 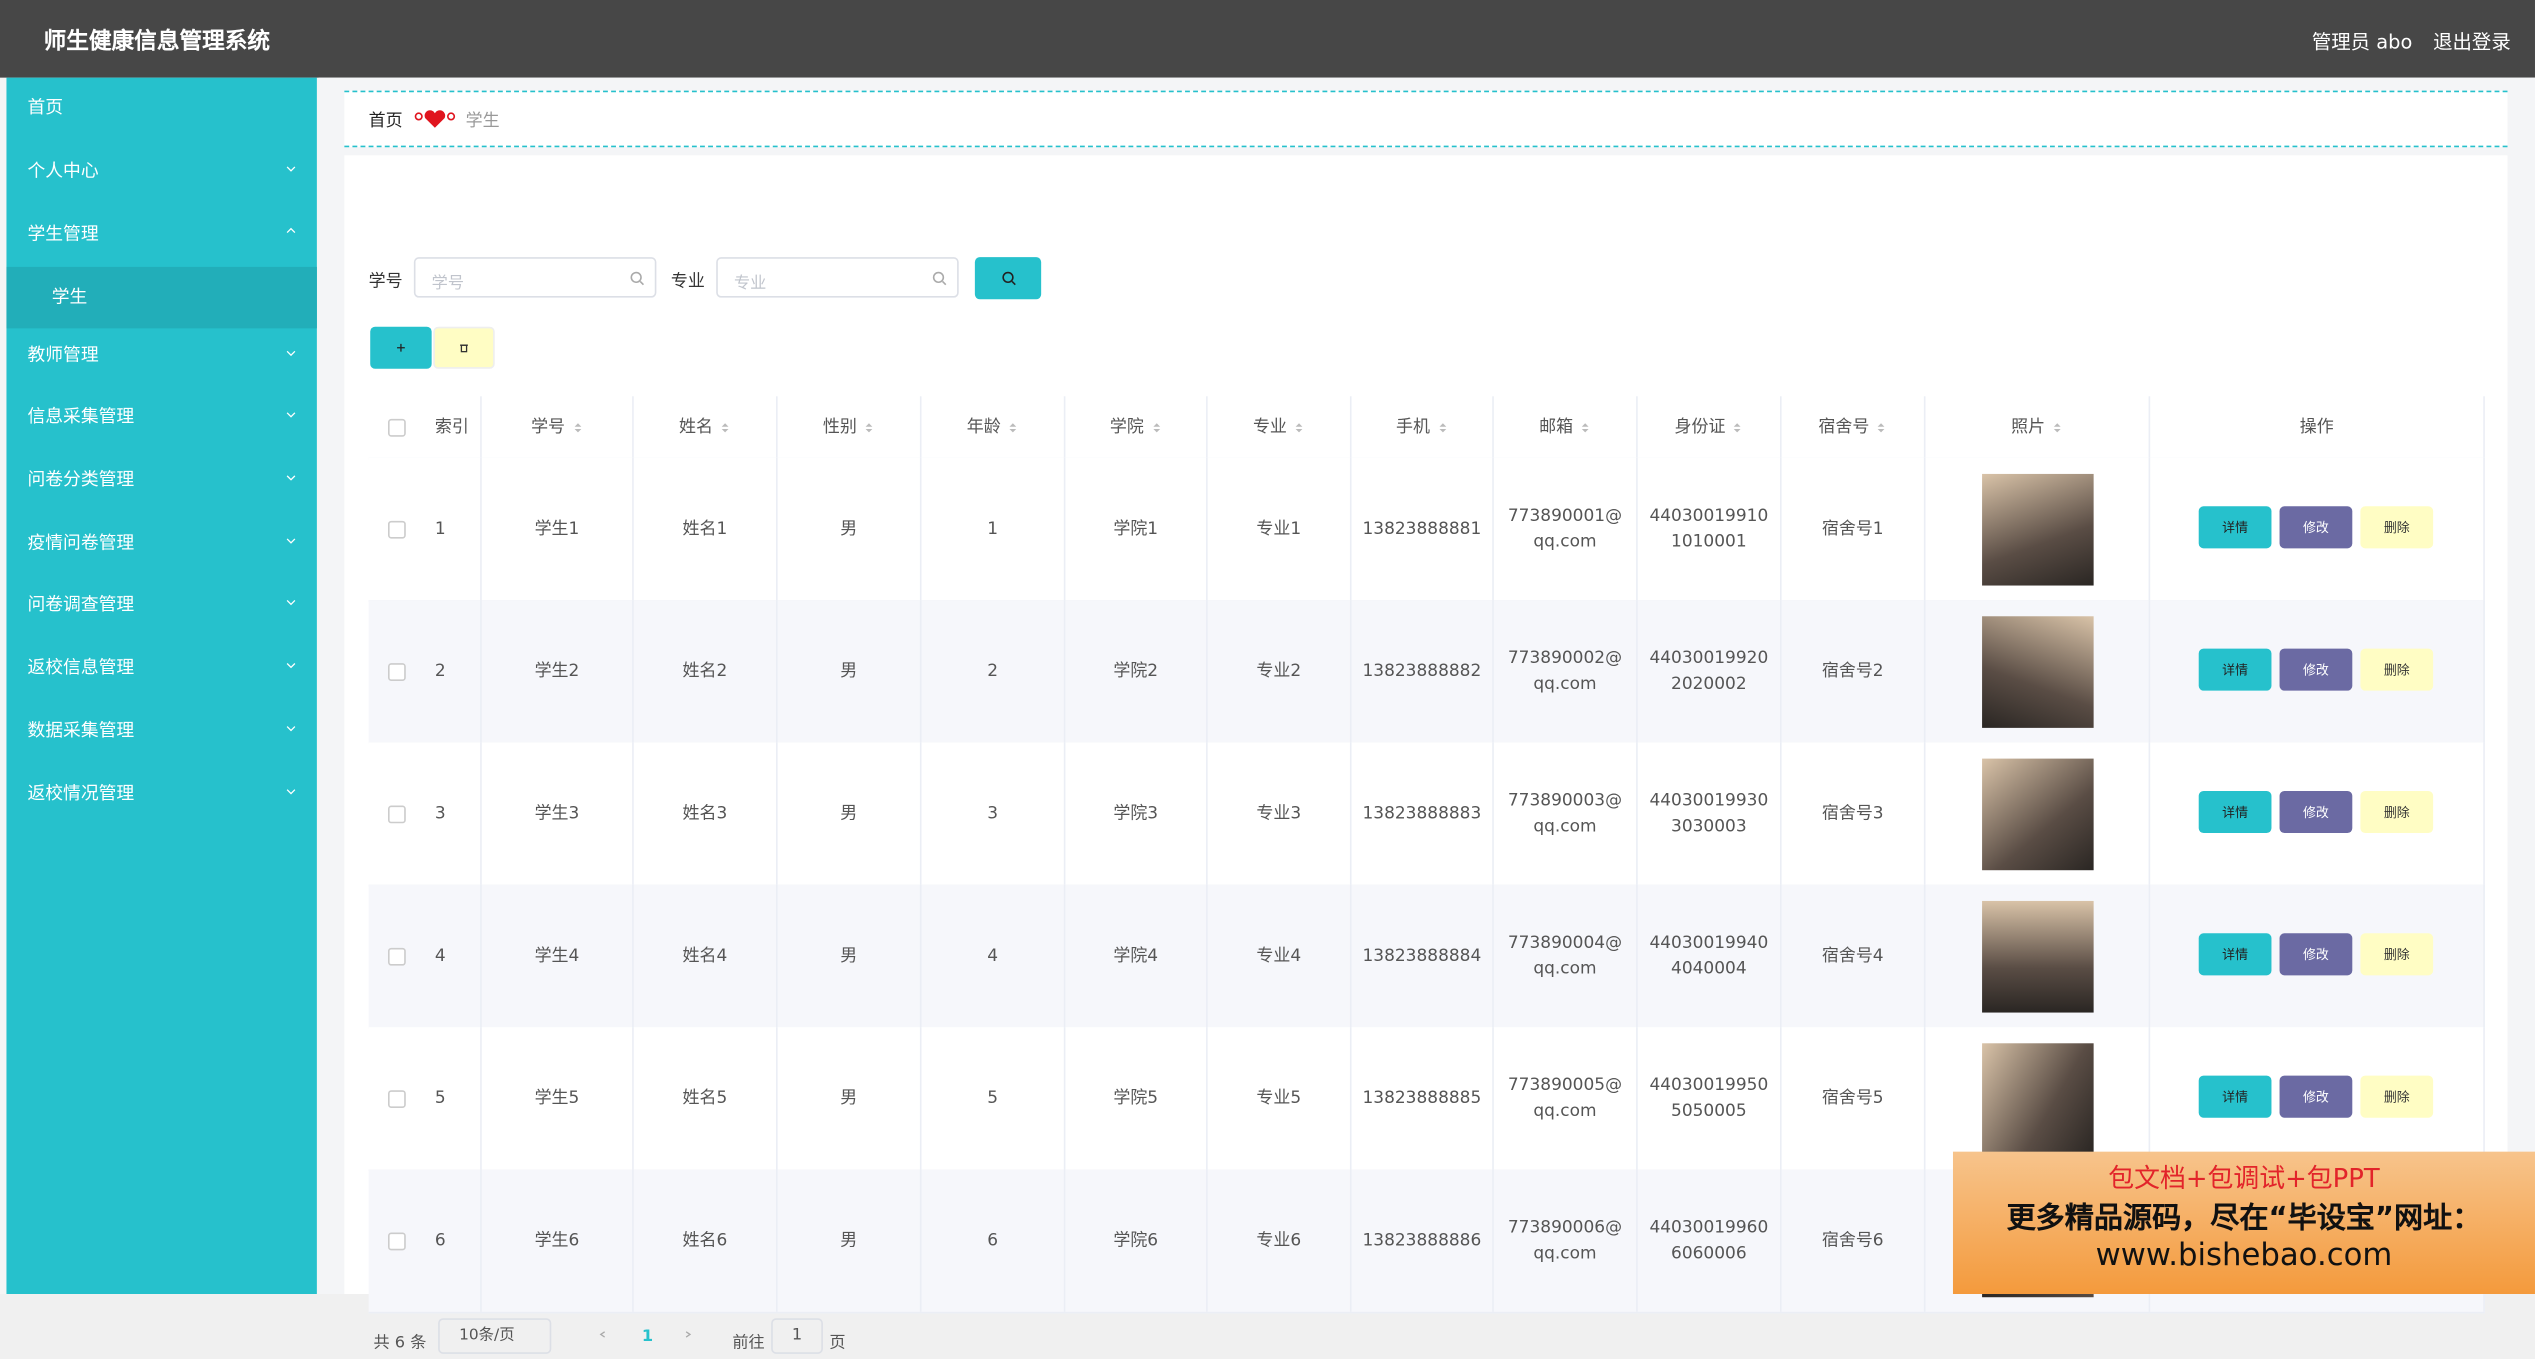 What do you see at coordinates (535, 277) in the screenshot?
I see `search-input: 学号` at bounding box center [535, 277].